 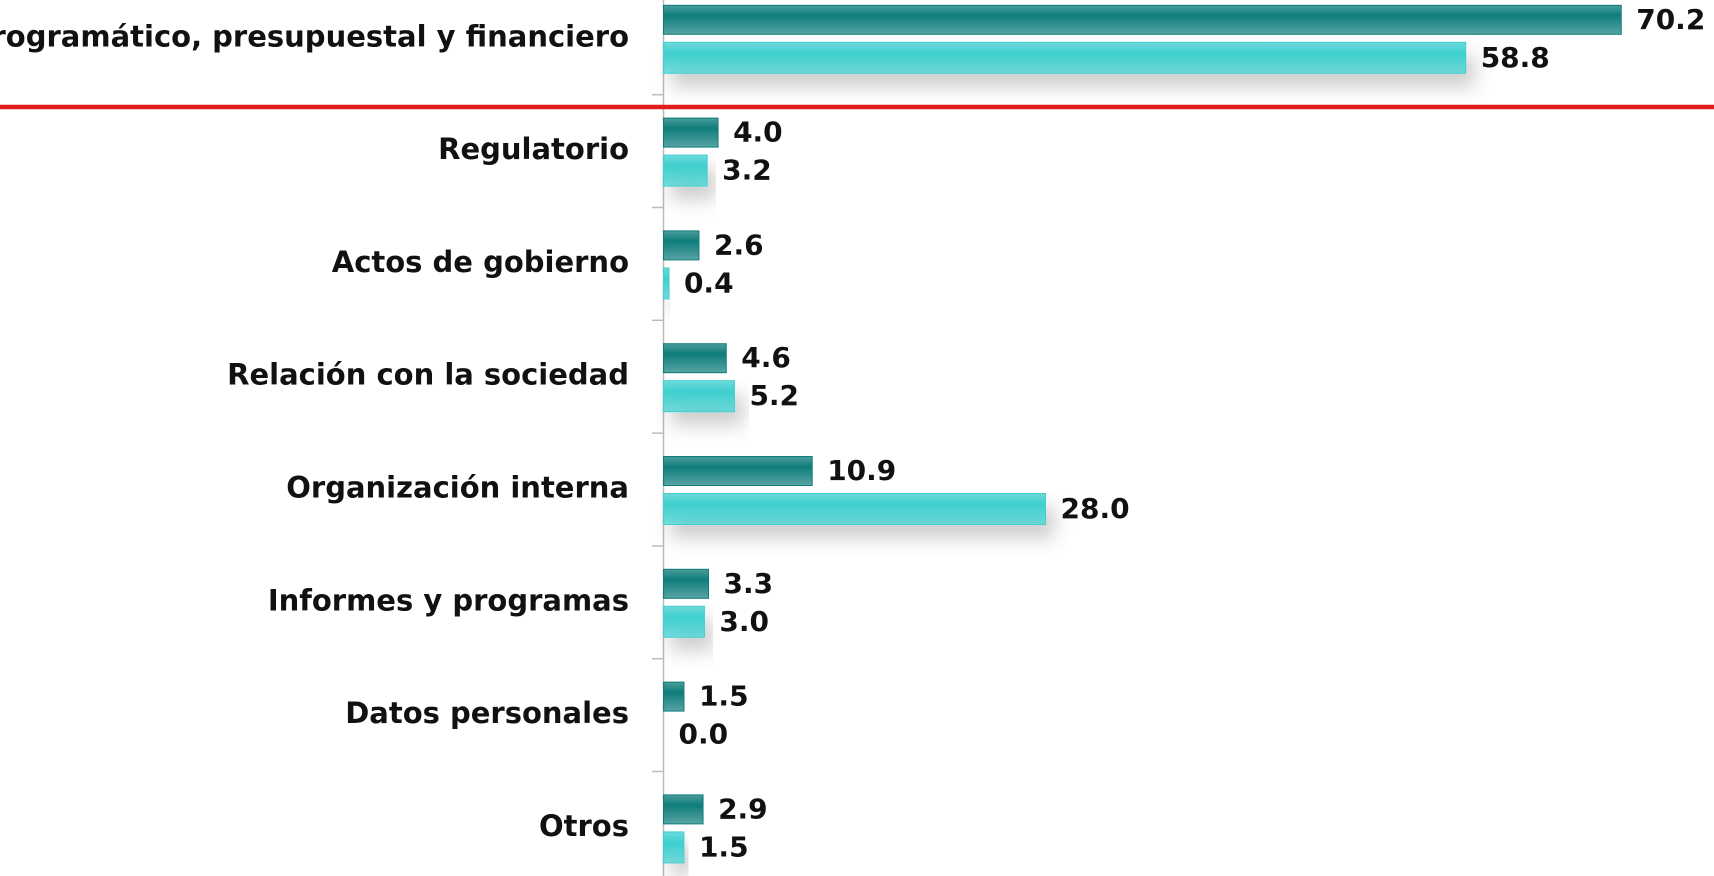 I want to click on category-label: Actos de gobierno, so click(x=480, y=262).